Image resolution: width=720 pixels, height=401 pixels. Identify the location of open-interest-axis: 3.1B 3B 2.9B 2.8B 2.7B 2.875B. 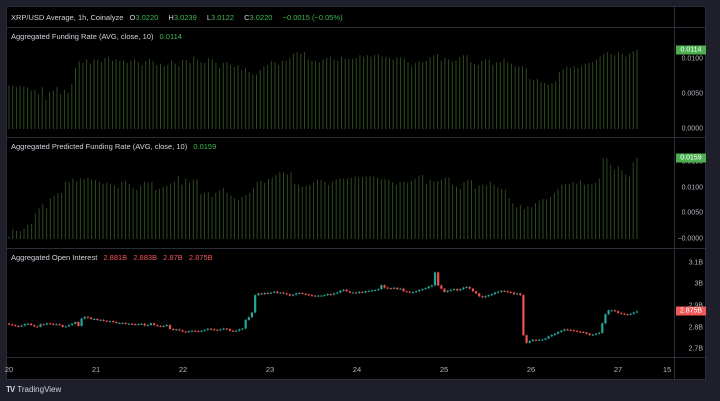
(690, 303).